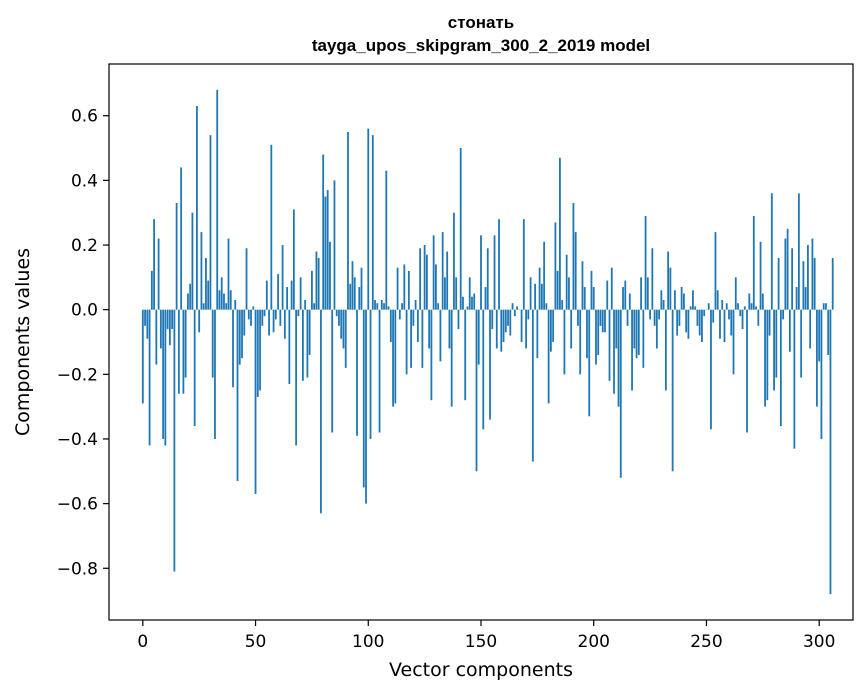 The height and width of the screenshot is (696, 867). Describe the element at coordinates (77, 505) in the screenshot. I see `y-tick-label: −0.6` at that location.